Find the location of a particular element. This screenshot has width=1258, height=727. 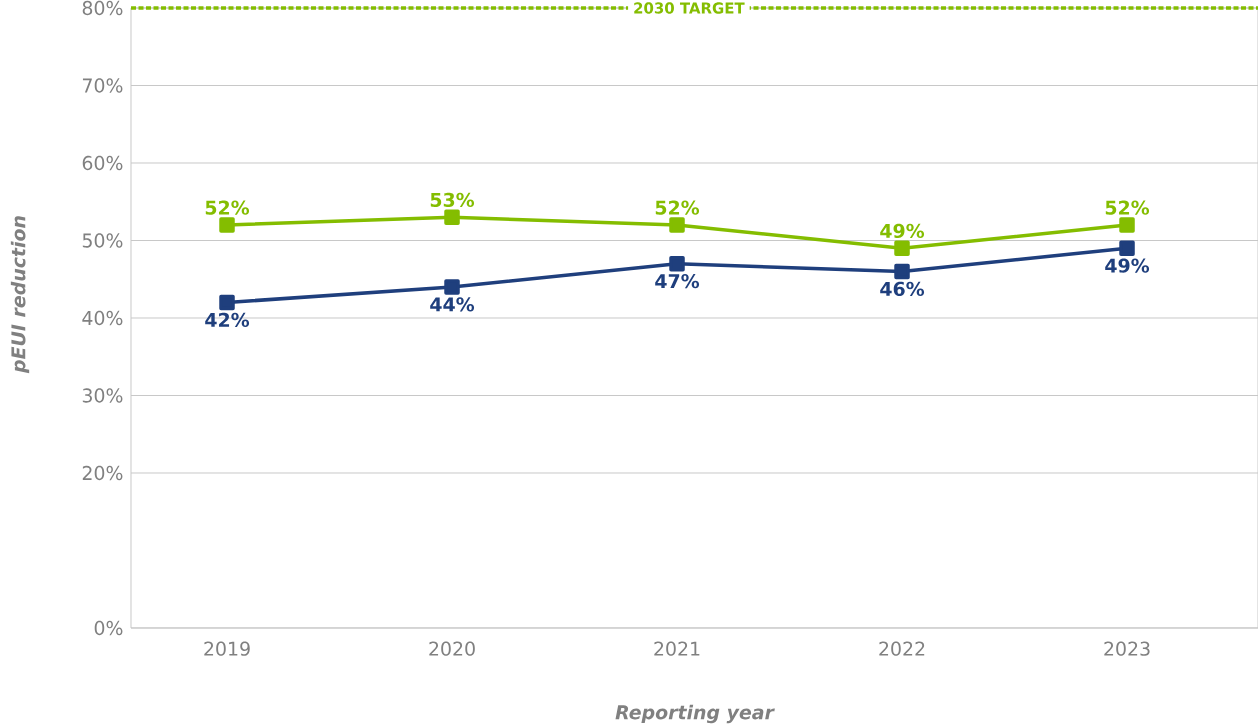

data-label: 53% is located at coordinates (452, 200).